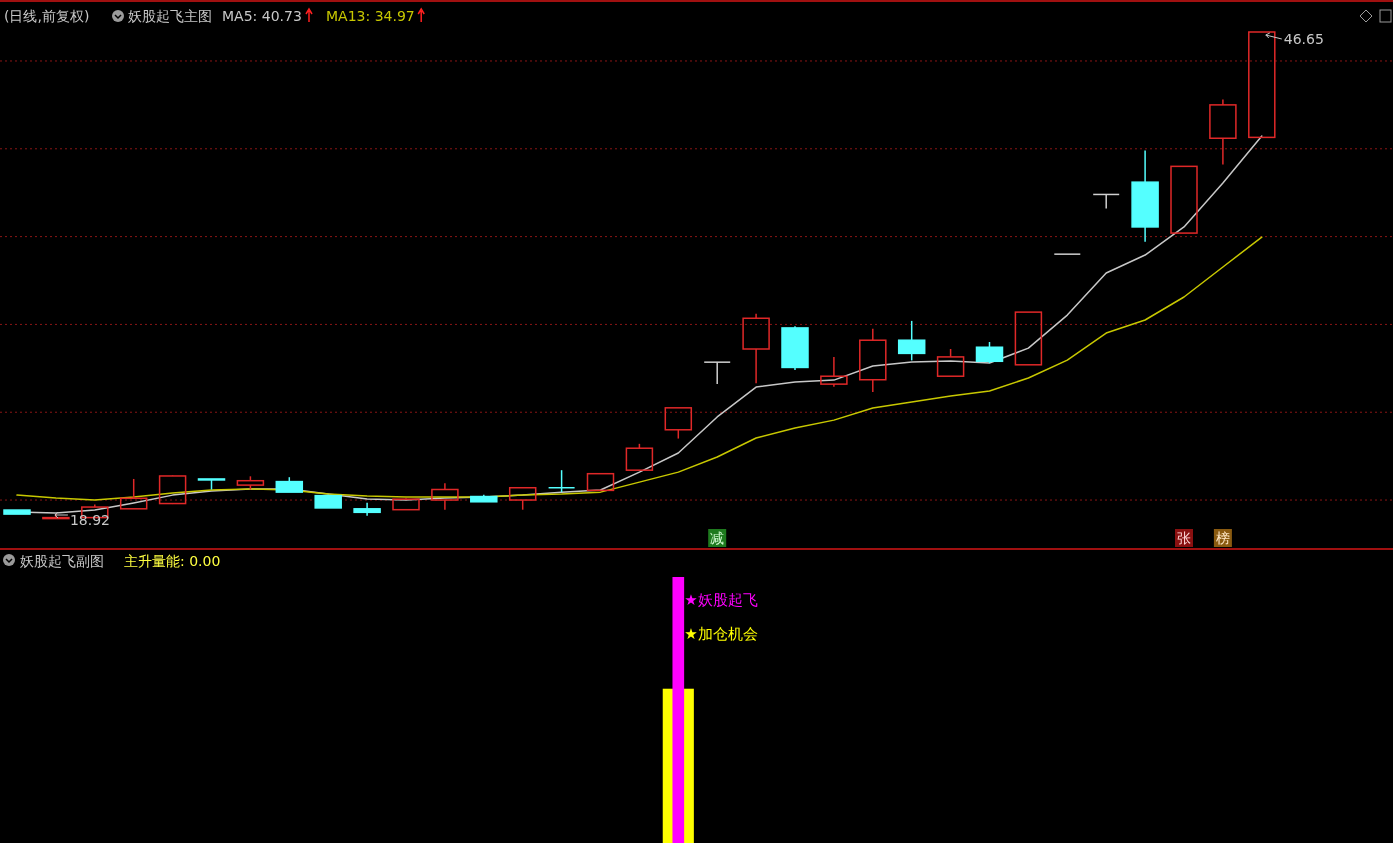 Image resolution: width=1393 pixels, height=843 pixels. What do you see at coordinates (370, 16) in the screenshot?
I see `text: MA13: 34.97` at bounding box center [370, 16].